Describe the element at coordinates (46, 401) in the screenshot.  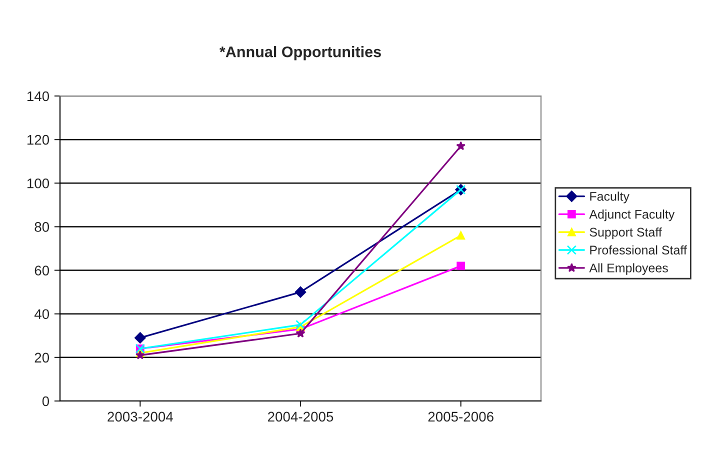
I see `y-tick-label: 0` at that location.